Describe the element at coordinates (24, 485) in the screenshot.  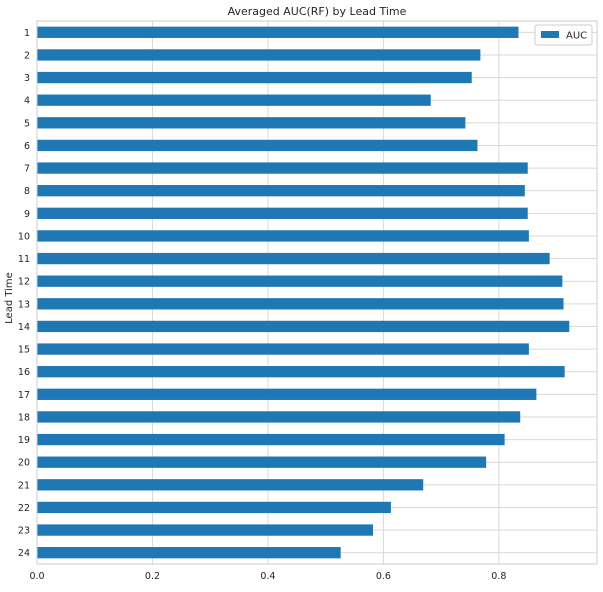
I see `y-tick-label: 21` at that location.